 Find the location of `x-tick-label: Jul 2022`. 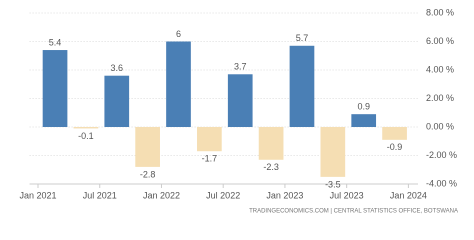

x-tick-label: Jul 2022 is located at coordinates (223, 195).